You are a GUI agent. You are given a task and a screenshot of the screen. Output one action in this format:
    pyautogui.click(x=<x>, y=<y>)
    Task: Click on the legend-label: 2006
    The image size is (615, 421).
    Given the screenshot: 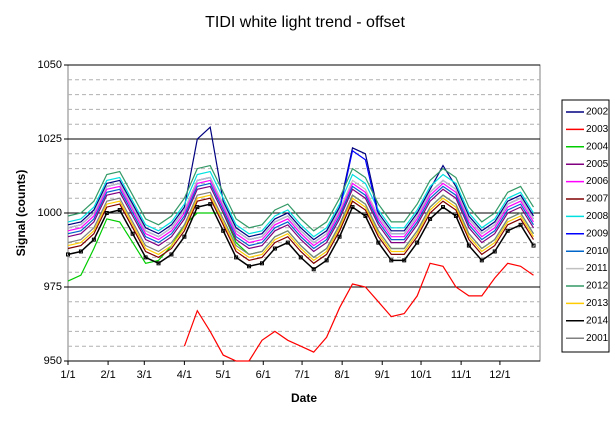 What is the action you would take?
    pyautogui.click(x=597, y=181)
    